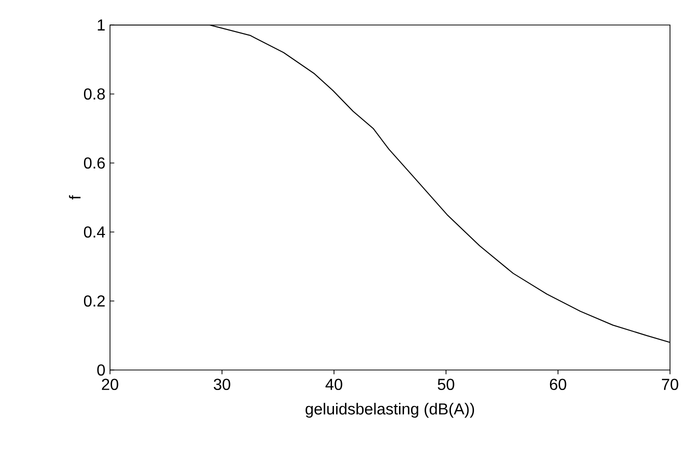  Describe the element at coordinates (95, 232) in the screenshot. I see `y-tick-label: 0.4` at that location.